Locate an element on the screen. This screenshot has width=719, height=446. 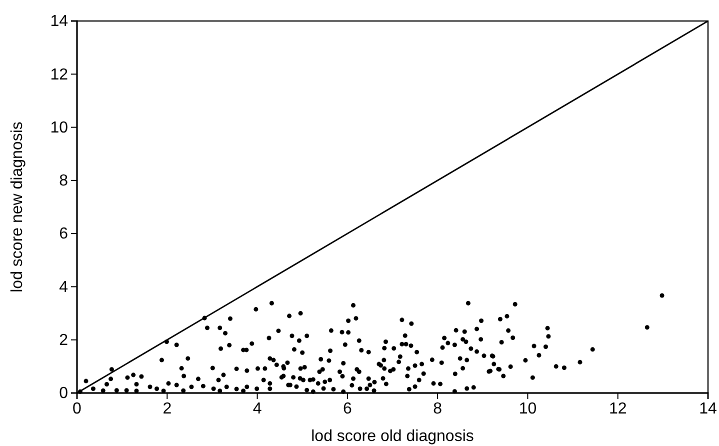
x-tick-label: 6 is located at coordinates (347, 409).